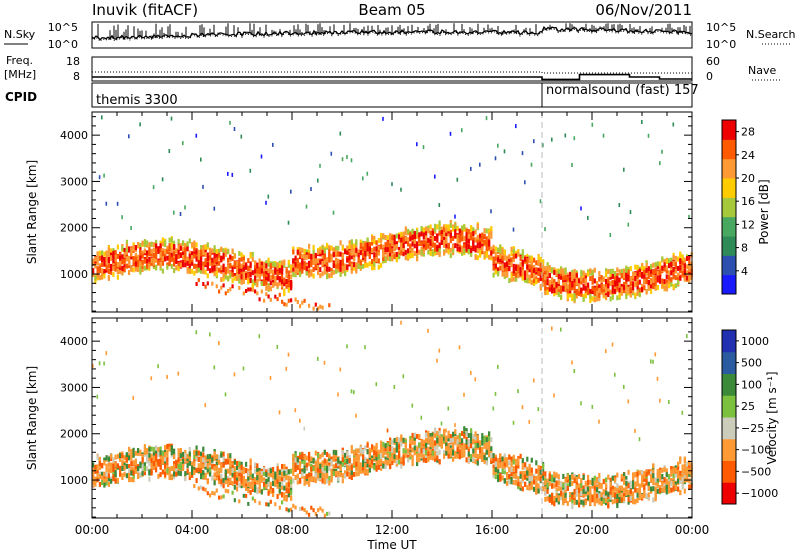 Image resolution: width=800 pixels, height=554 pixels. What do you see at coordinates (21, 97) in the screenshot?
I see `cpid-label: CPID` at bounding box center [21, 97].